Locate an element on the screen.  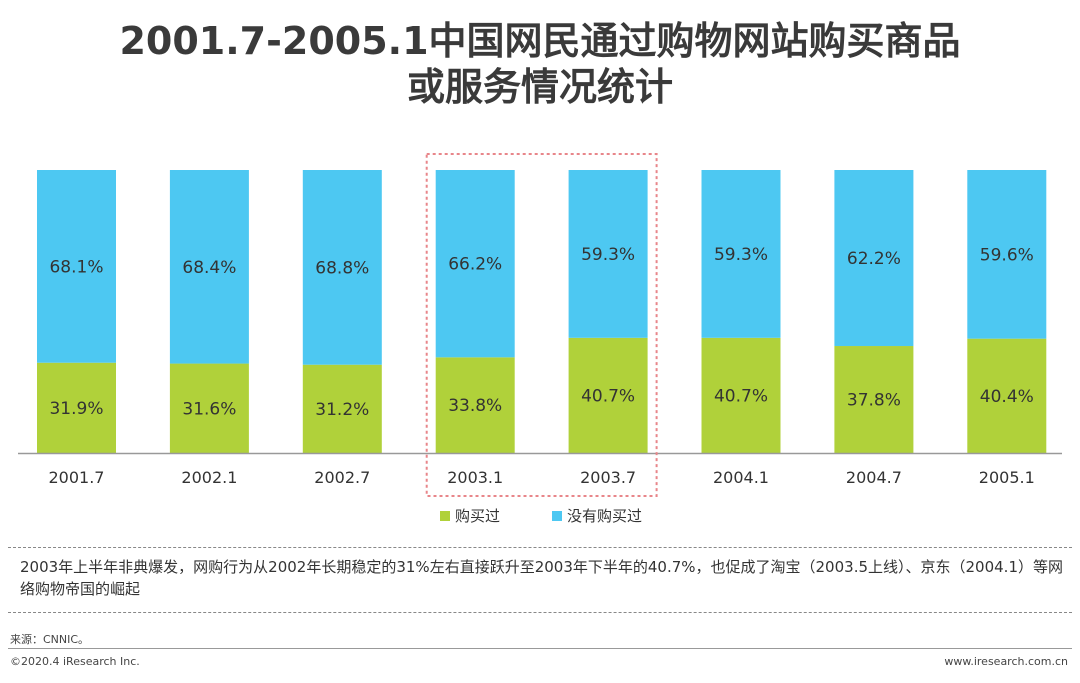
data-label: 31.2% is located at coordinates (342, 410).